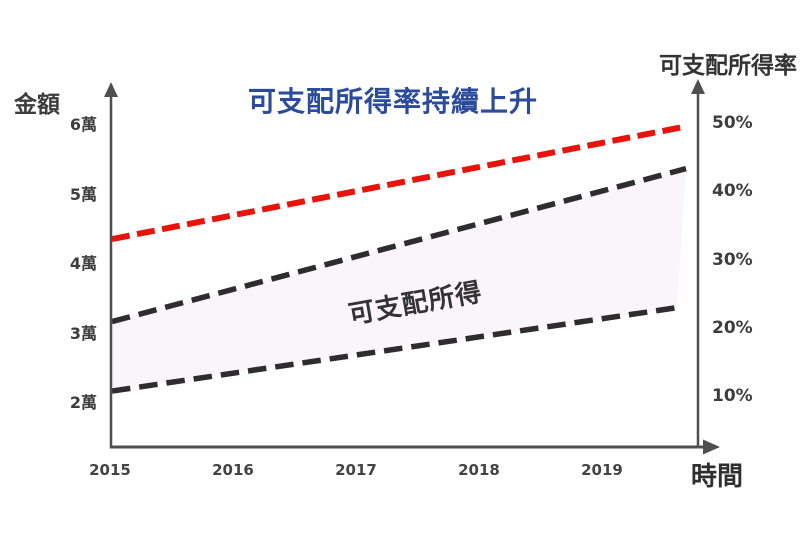 This screenshot has height=543, width=810. What do you see at coordinates (711, 447) in the screenshot?
I see `x-axis-arrow` at bounding box center [711, 447].